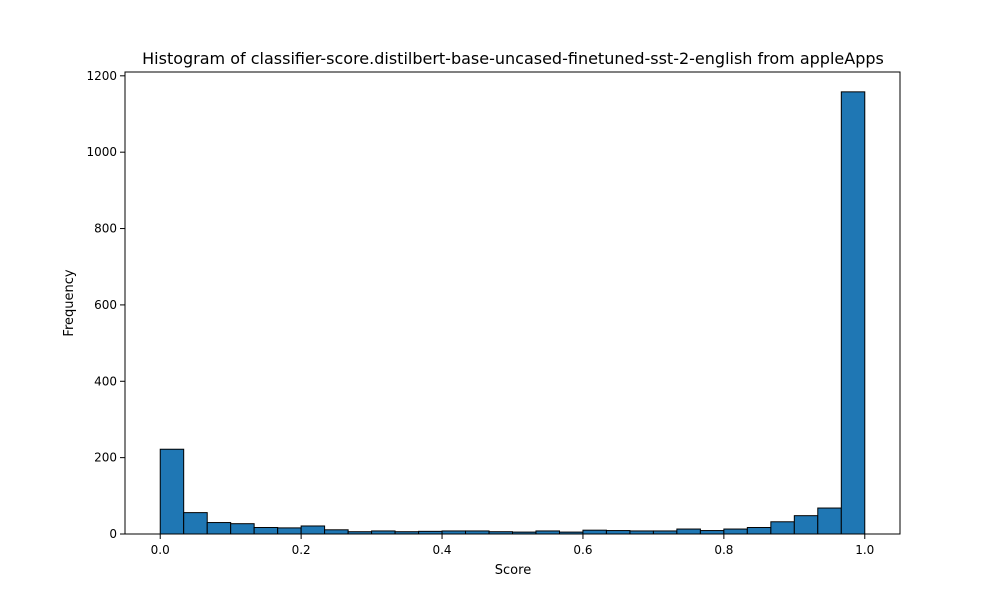 The width and height of the screenshot is (1000, 604). What do you see at coordinates (582, 550) in the screenshot?
I see `x-tick-label: 0.6` at bounding box center [582, 550].